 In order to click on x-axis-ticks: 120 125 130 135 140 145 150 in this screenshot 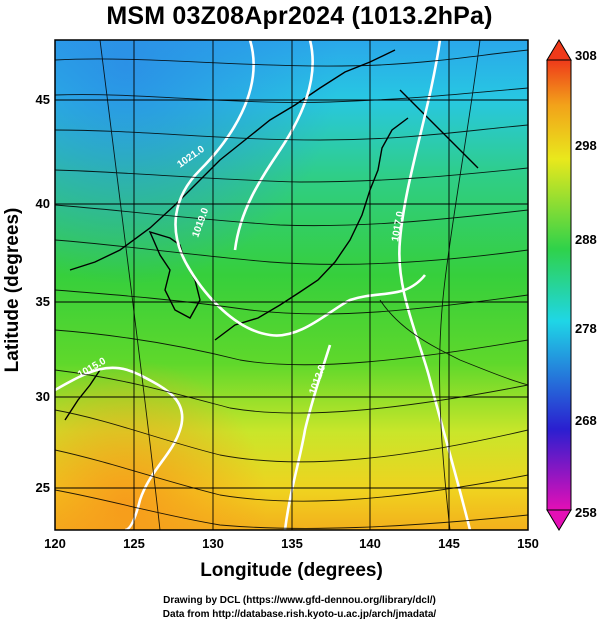, I will do `click(291, 543)`.